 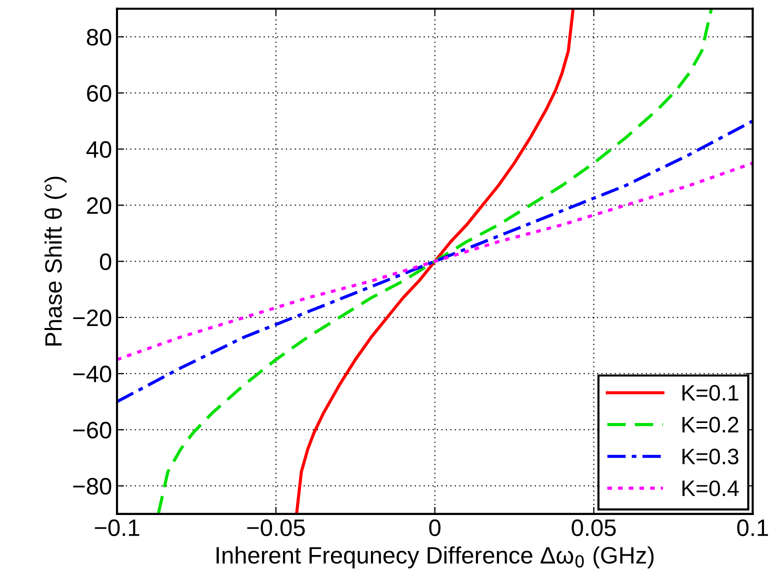 I want to click on y-tick-label: −20, so click(x=92, y=318).